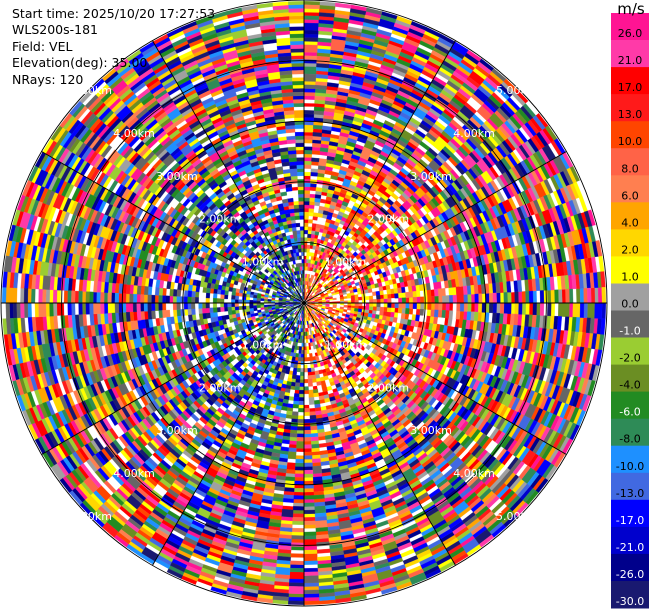 This screenshot has height=610, width=650. I want to click on start-time-label: Start time: 2025/10/20 17:27:53, so click(114, 13).